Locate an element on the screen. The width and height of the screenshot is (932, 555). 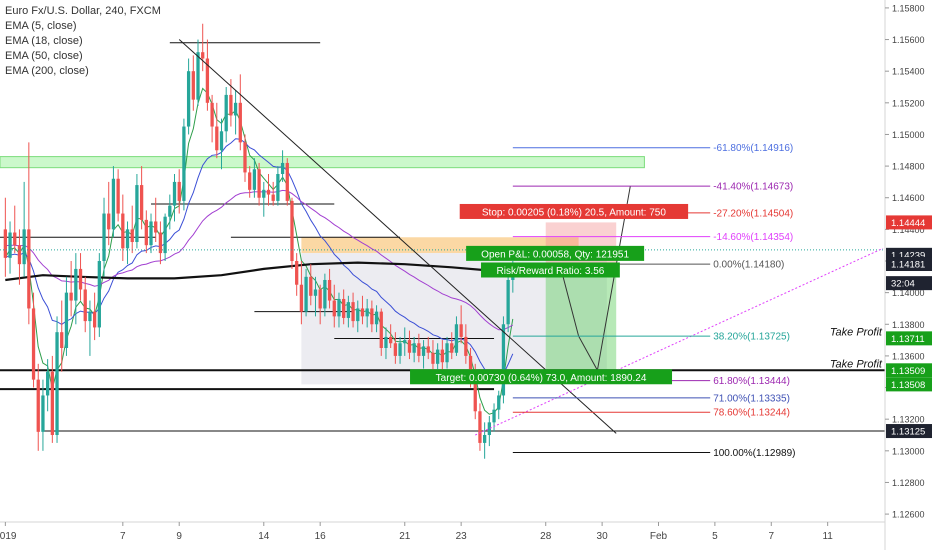
legend-ema50: EMA (50, close) is located at coordinates (44, 56).